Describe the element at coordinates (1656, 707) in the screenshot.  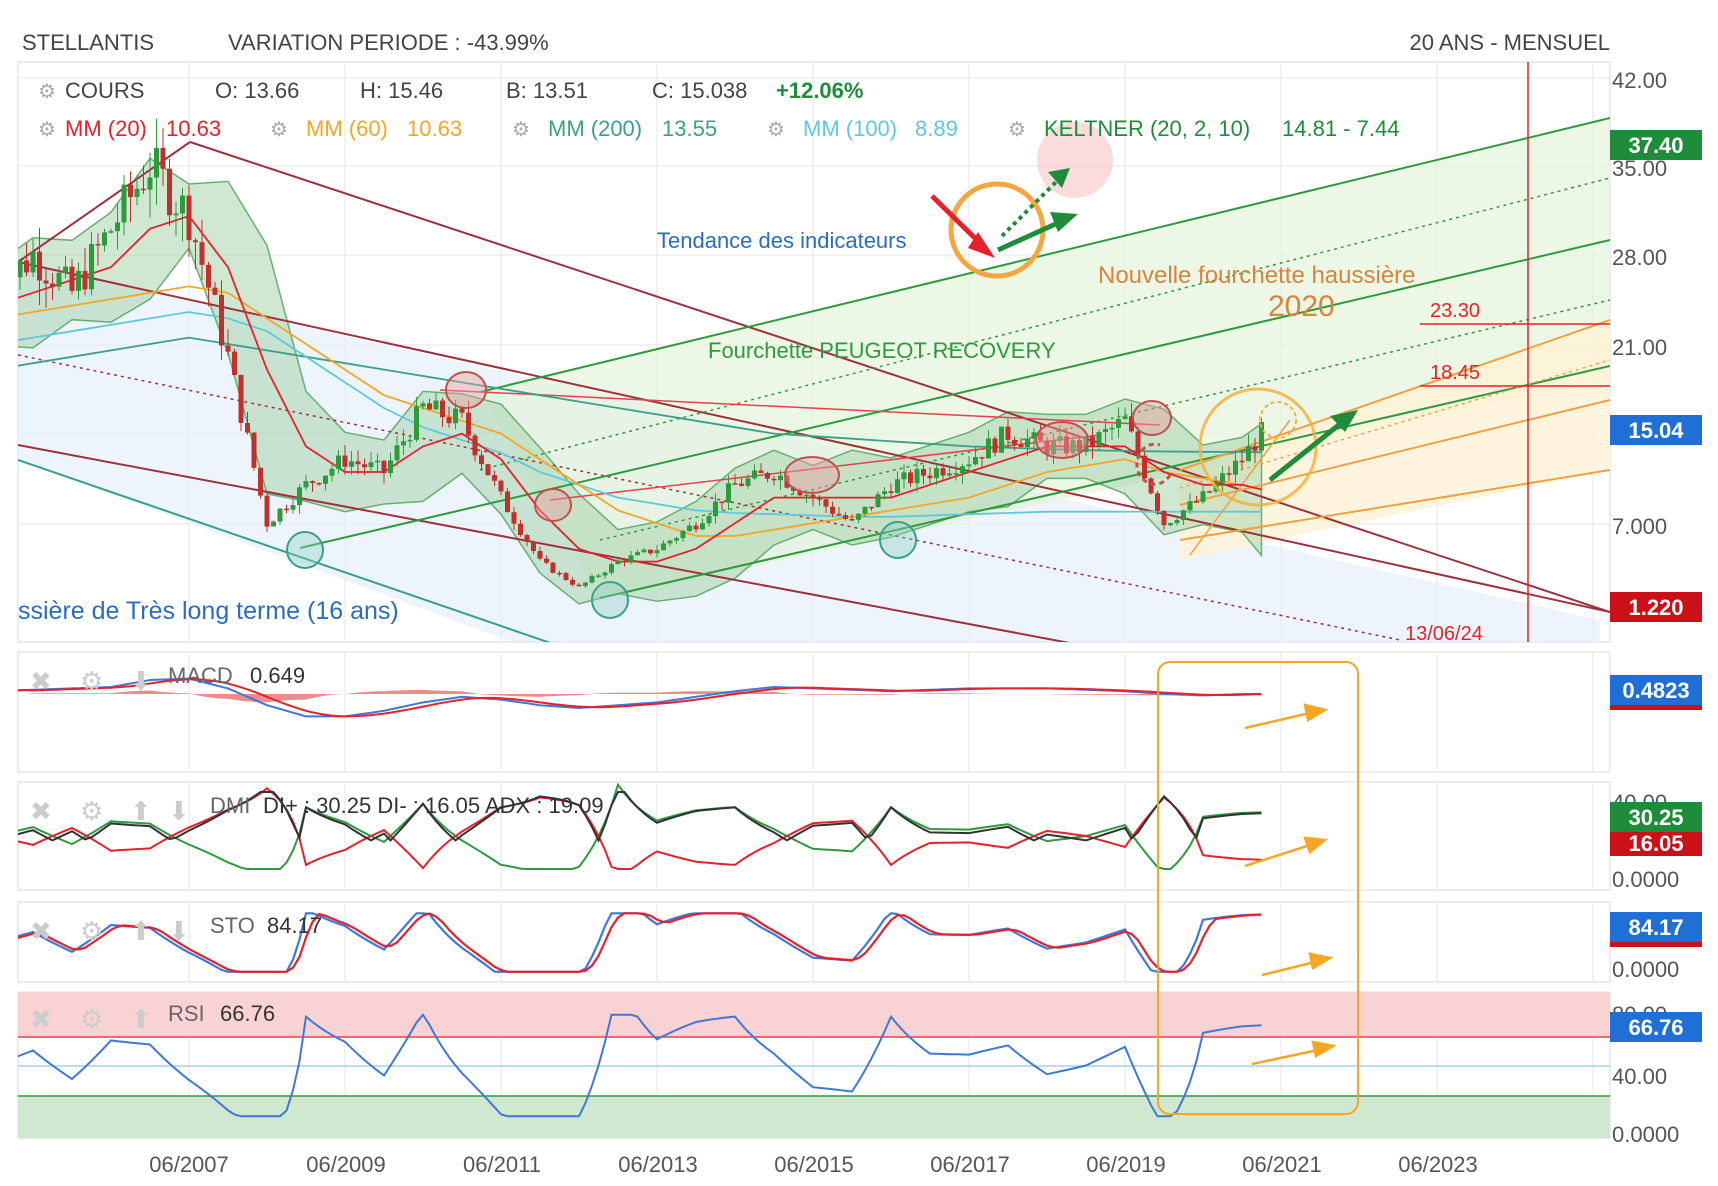
I see `macd-badge-underline` at that location.